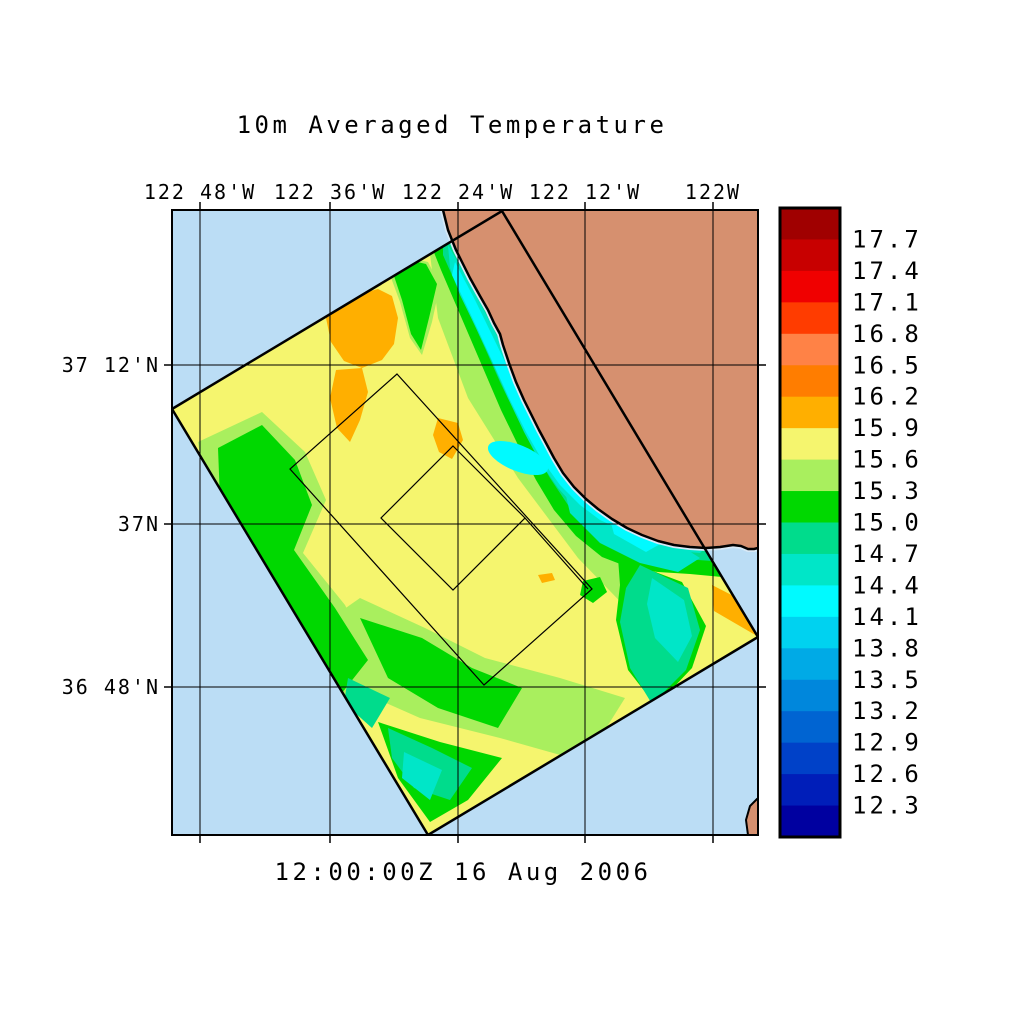 The height and width of the screenshot is (1024, 1024). What do you see at coordinates (453, 518) in the screenshot?
I see `nested-domain-inner` at bounding box center [453, 518].